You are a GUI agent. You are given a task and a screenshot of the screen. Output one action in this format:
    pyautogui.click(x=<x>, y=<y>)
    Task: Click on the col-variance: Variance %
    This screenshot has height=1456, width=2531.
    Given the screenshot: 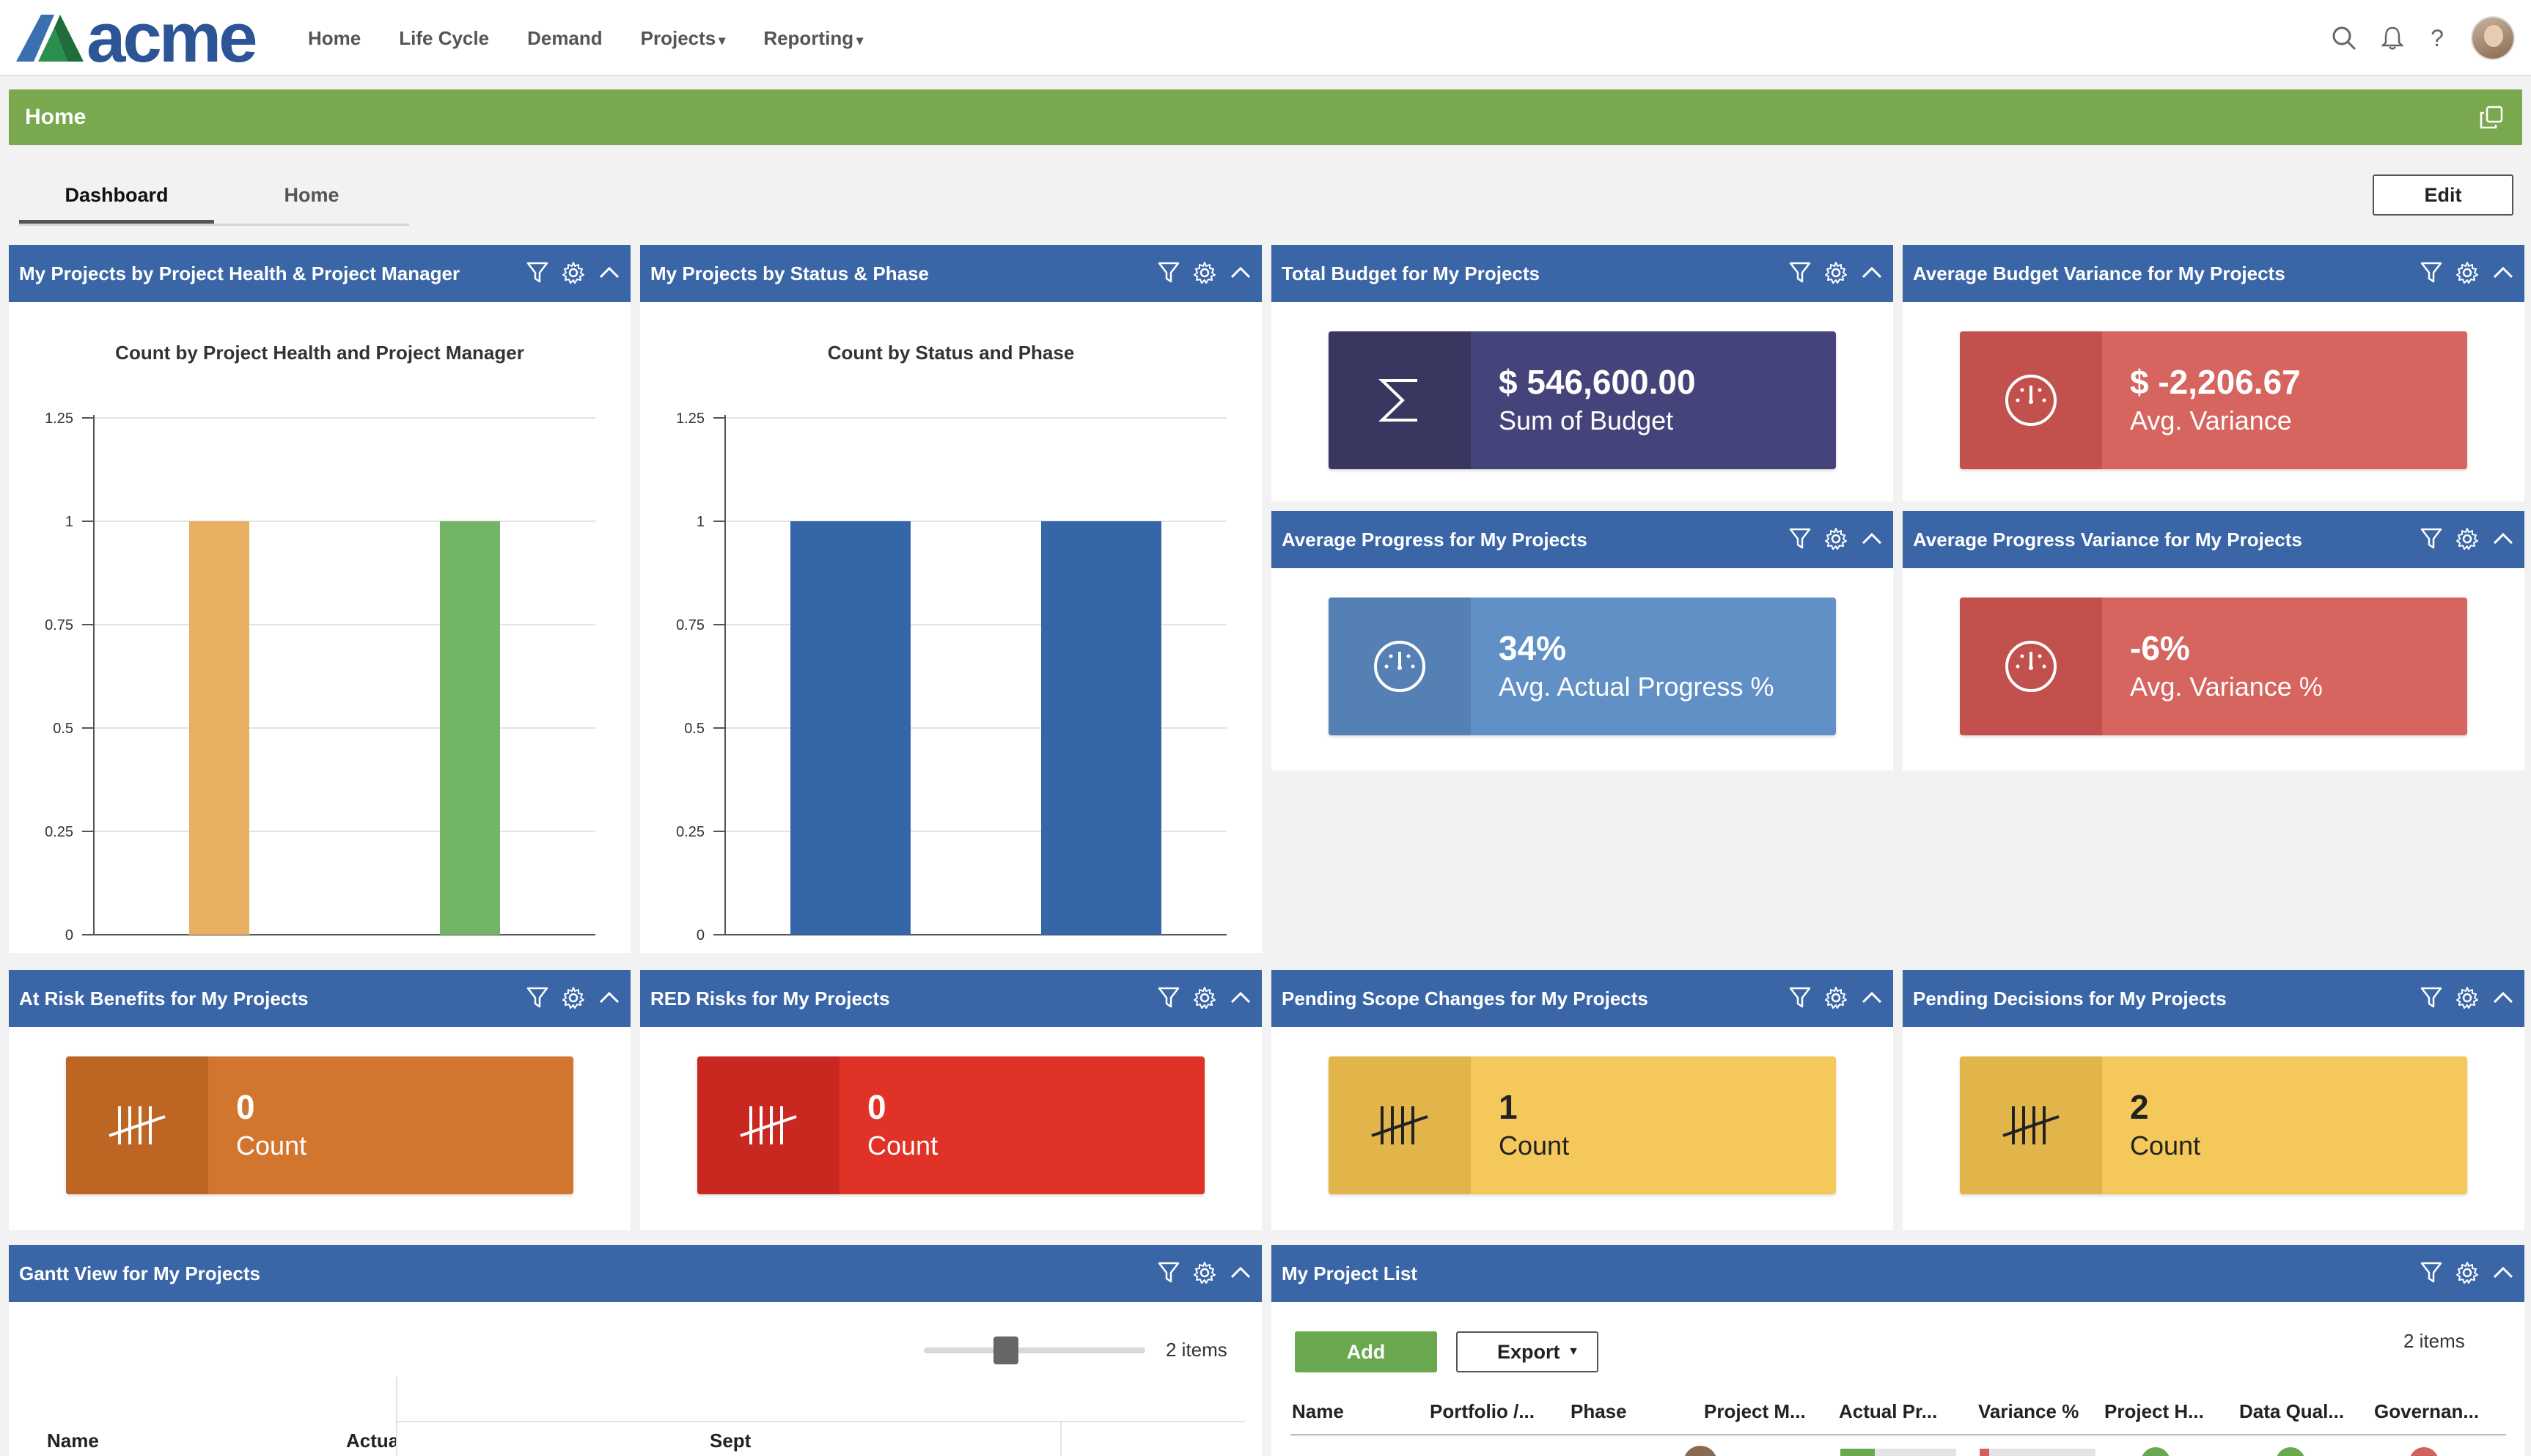 What is the action you would take?
    pyautogui.click(x=2029, y=1411)
    